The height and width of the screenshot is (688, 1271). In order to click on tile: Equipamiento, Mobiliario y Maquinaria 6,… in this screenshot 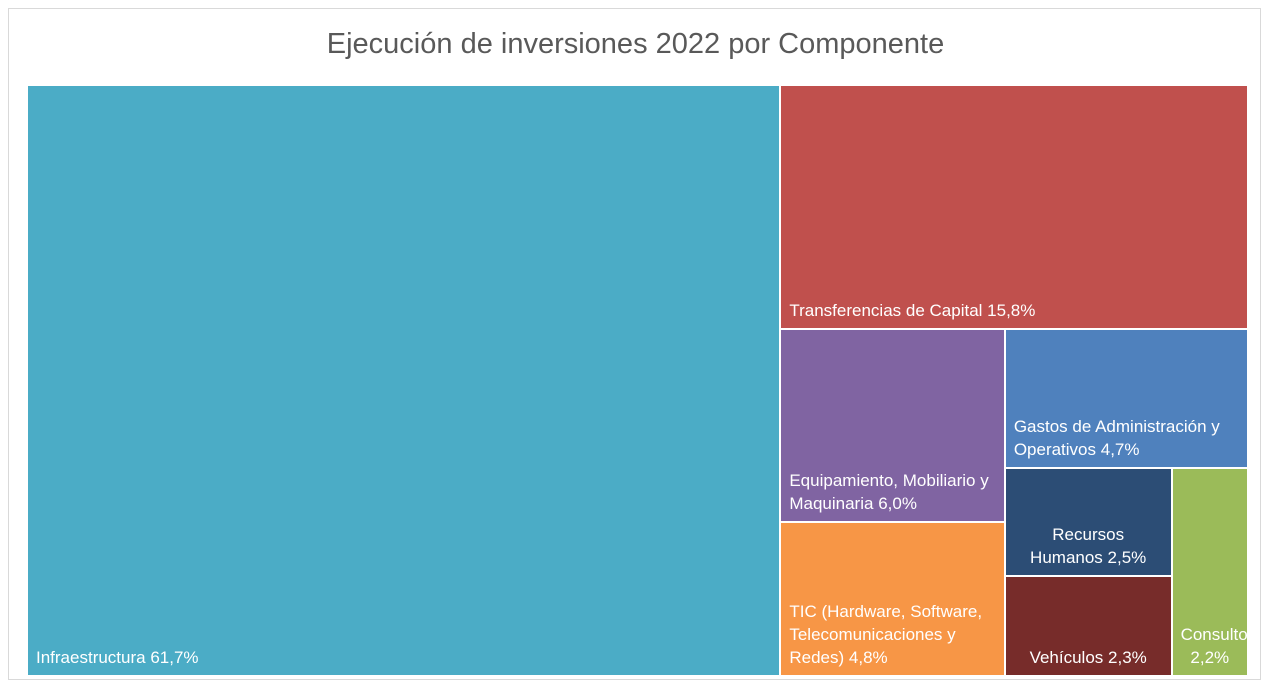, I will do `click(892, 425)`.